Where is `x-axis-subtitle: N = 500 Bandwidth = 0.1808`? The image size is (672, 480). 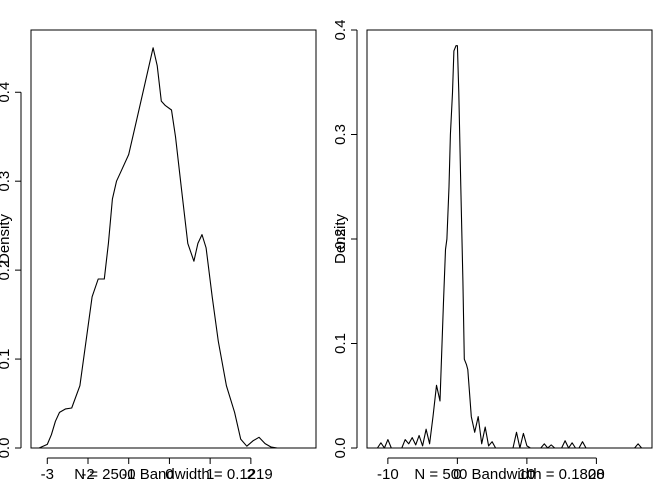 x-axis-subtitle: N = 500 Bandwidth = 0.1808 is located at coordinates (509, 473).